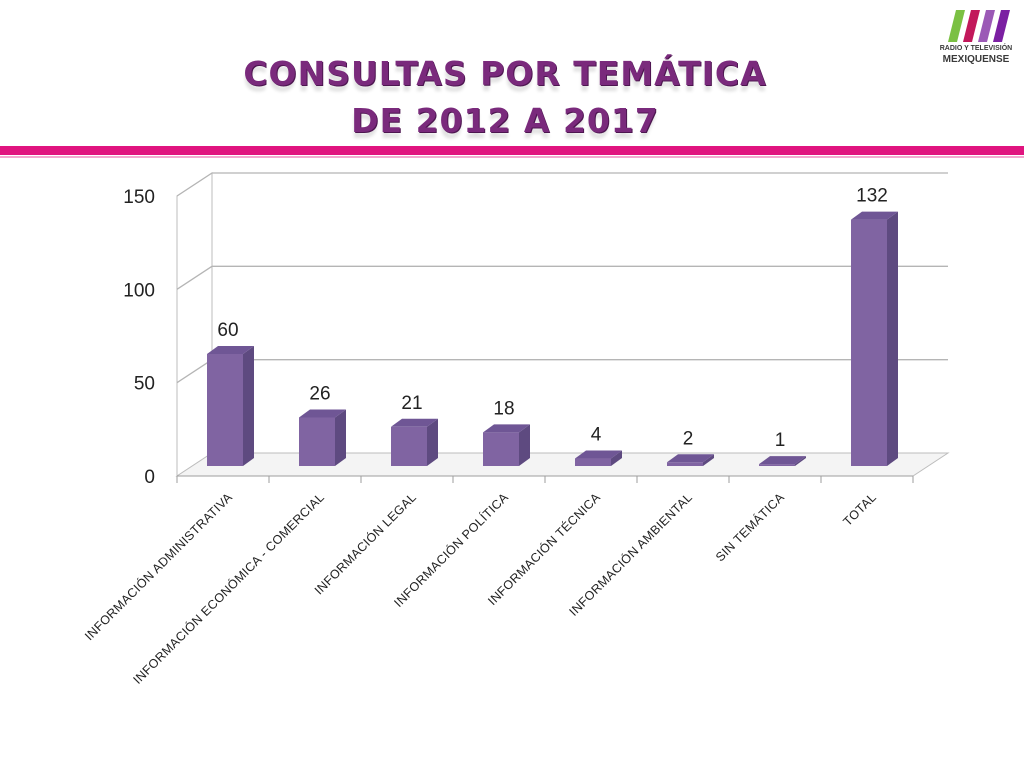 The image size is (1024, 768). I want to click on category-label: INFORMACIÓN ADMINISTRATIVA, so click(158, 566).